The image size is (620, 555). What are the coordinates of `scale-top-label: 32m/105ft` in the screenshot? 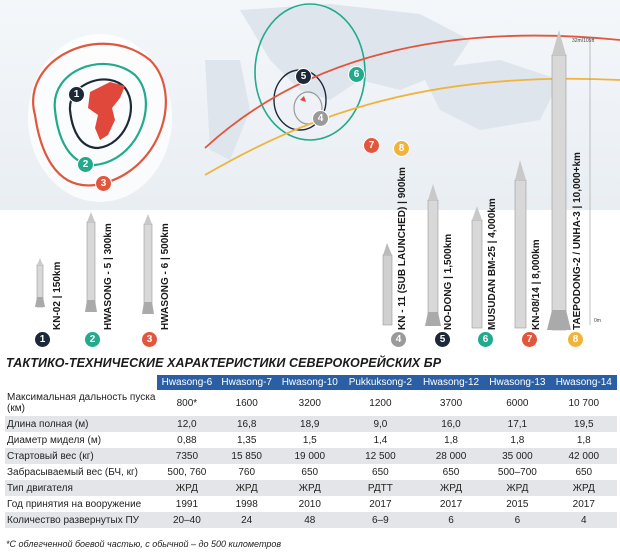 It's located at (583, 41).